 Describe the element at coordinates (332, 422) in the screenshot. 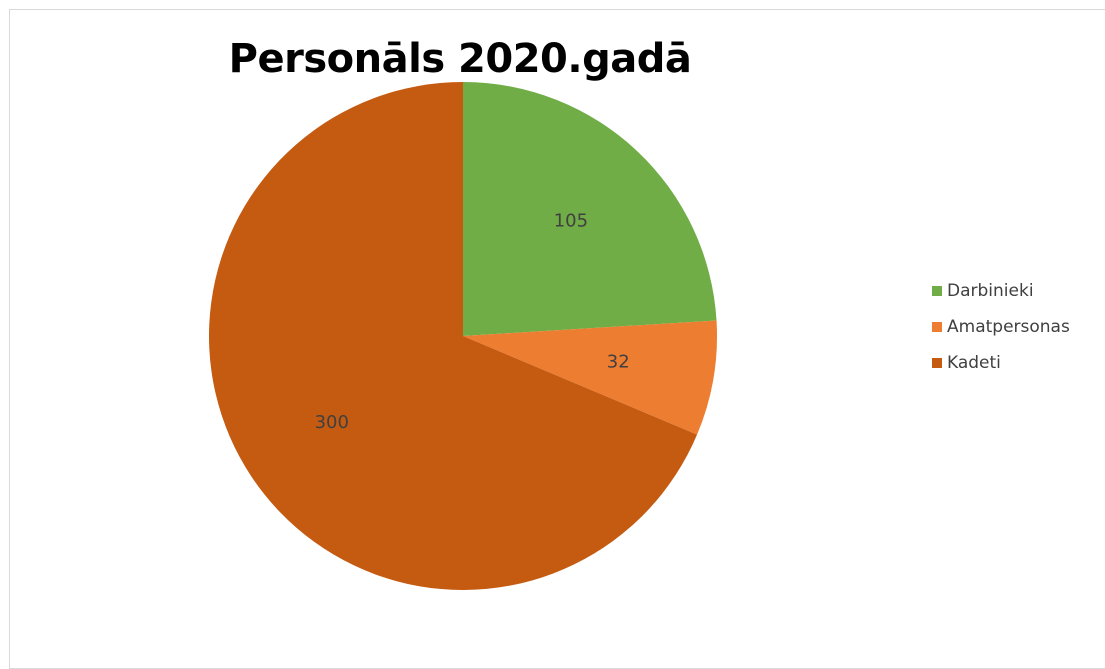

I see `data-label-kadeti: 300` at that location.